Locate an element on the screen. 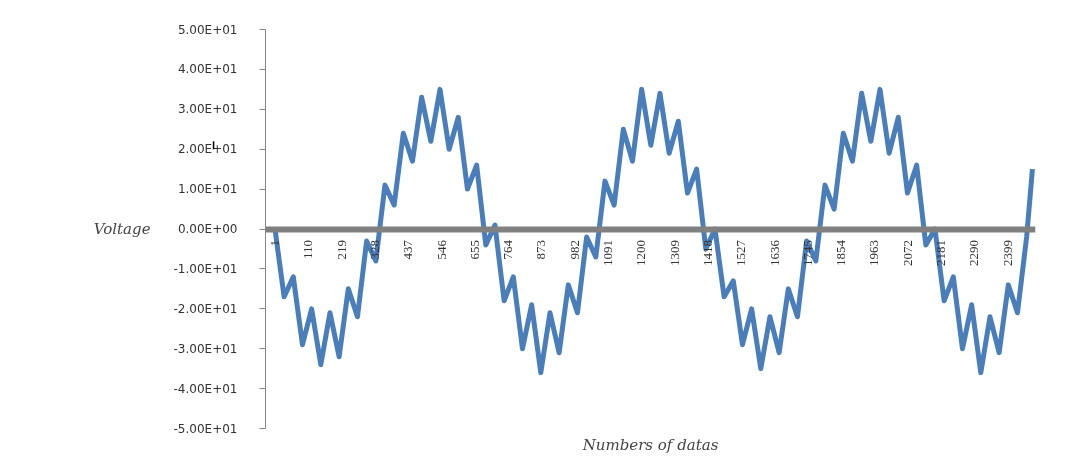 The width and height of the screenshot is (1075, 468). x-tick-label: 546 is located at coordinates (441, 249).